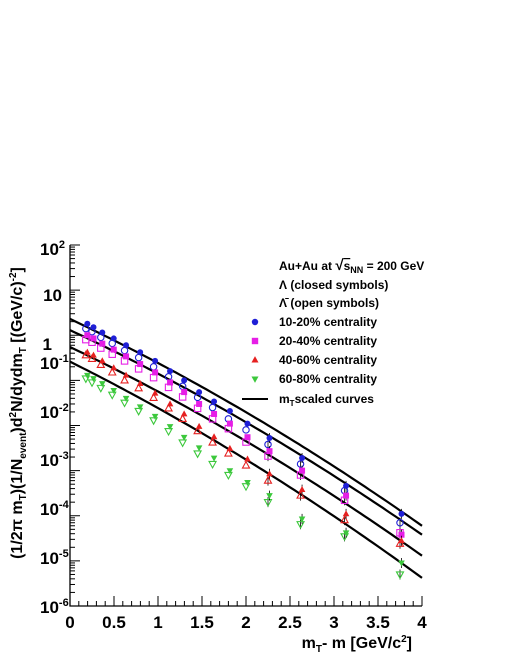  What do you see at coordinates (55, 509) in the screenshot?
I see `y-tick-label: 10⁻⁴` at bounding box center [55, 509].